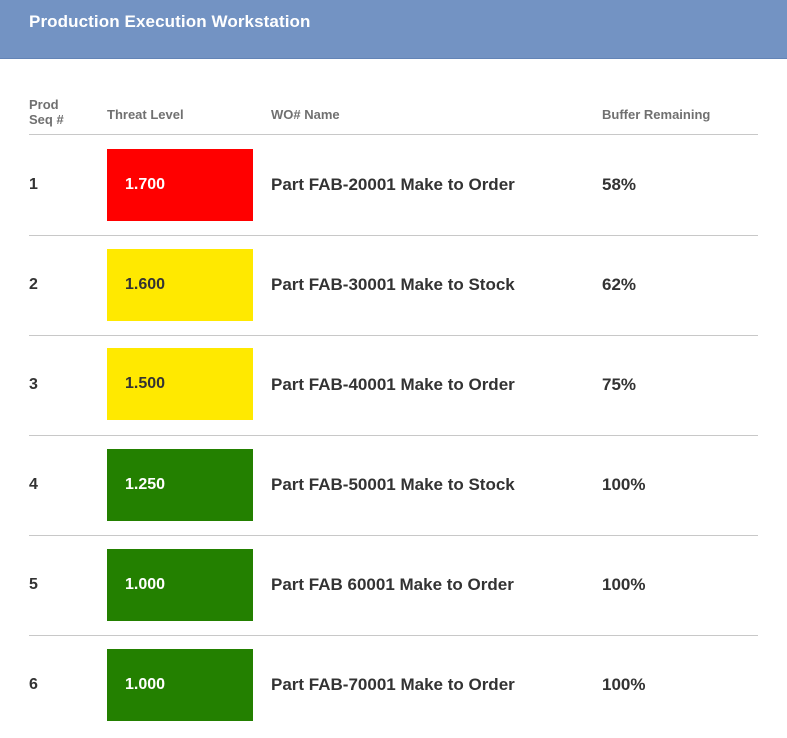 This screenshot has height=738, width=787. I want to click on wo-name-cell: Part FAB-70001 Make to Order, so click(393, 684).